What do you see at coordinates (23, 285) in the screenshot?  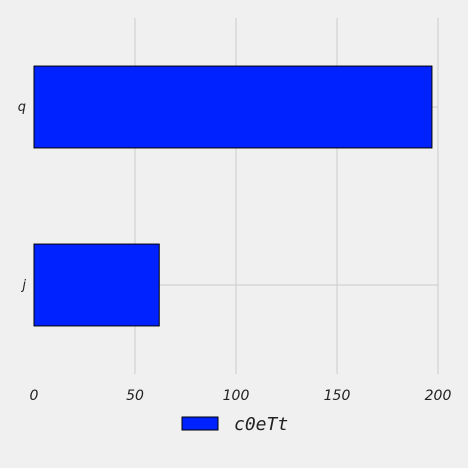 I see `tick-label-j: j` at bounding box center [23, 285].